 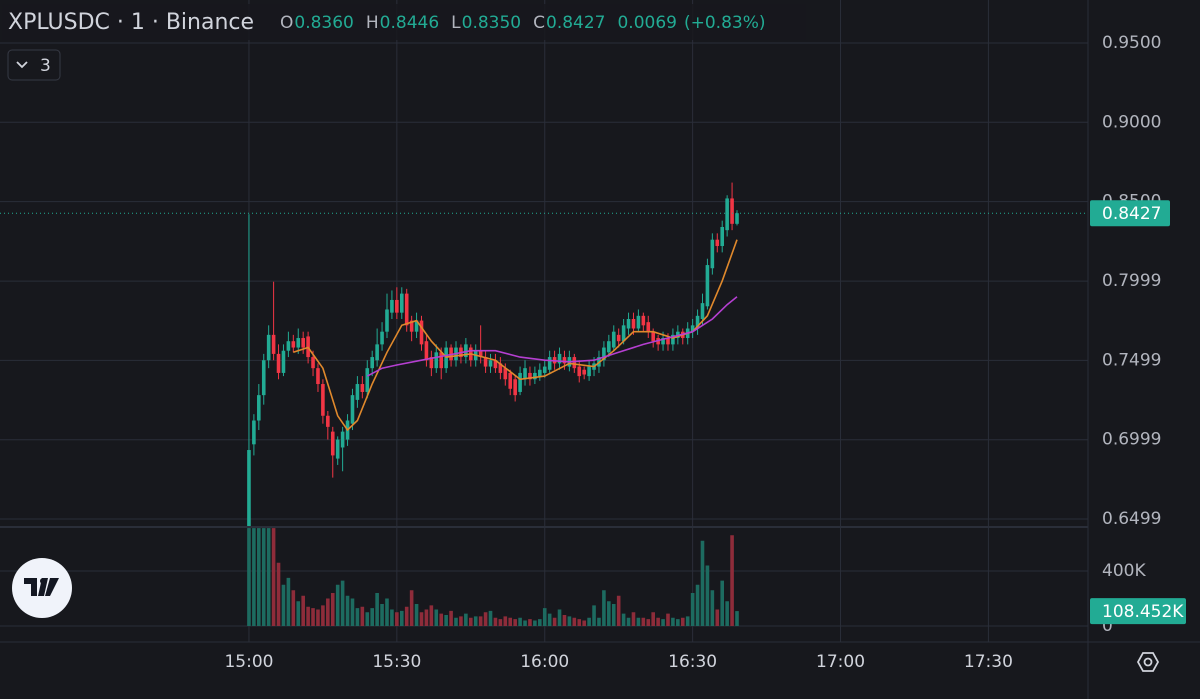 What do you see at coordinates (575, 23) in the screenshot?
I see `legend-value: 0.8427` at bounding box center [575, 23].